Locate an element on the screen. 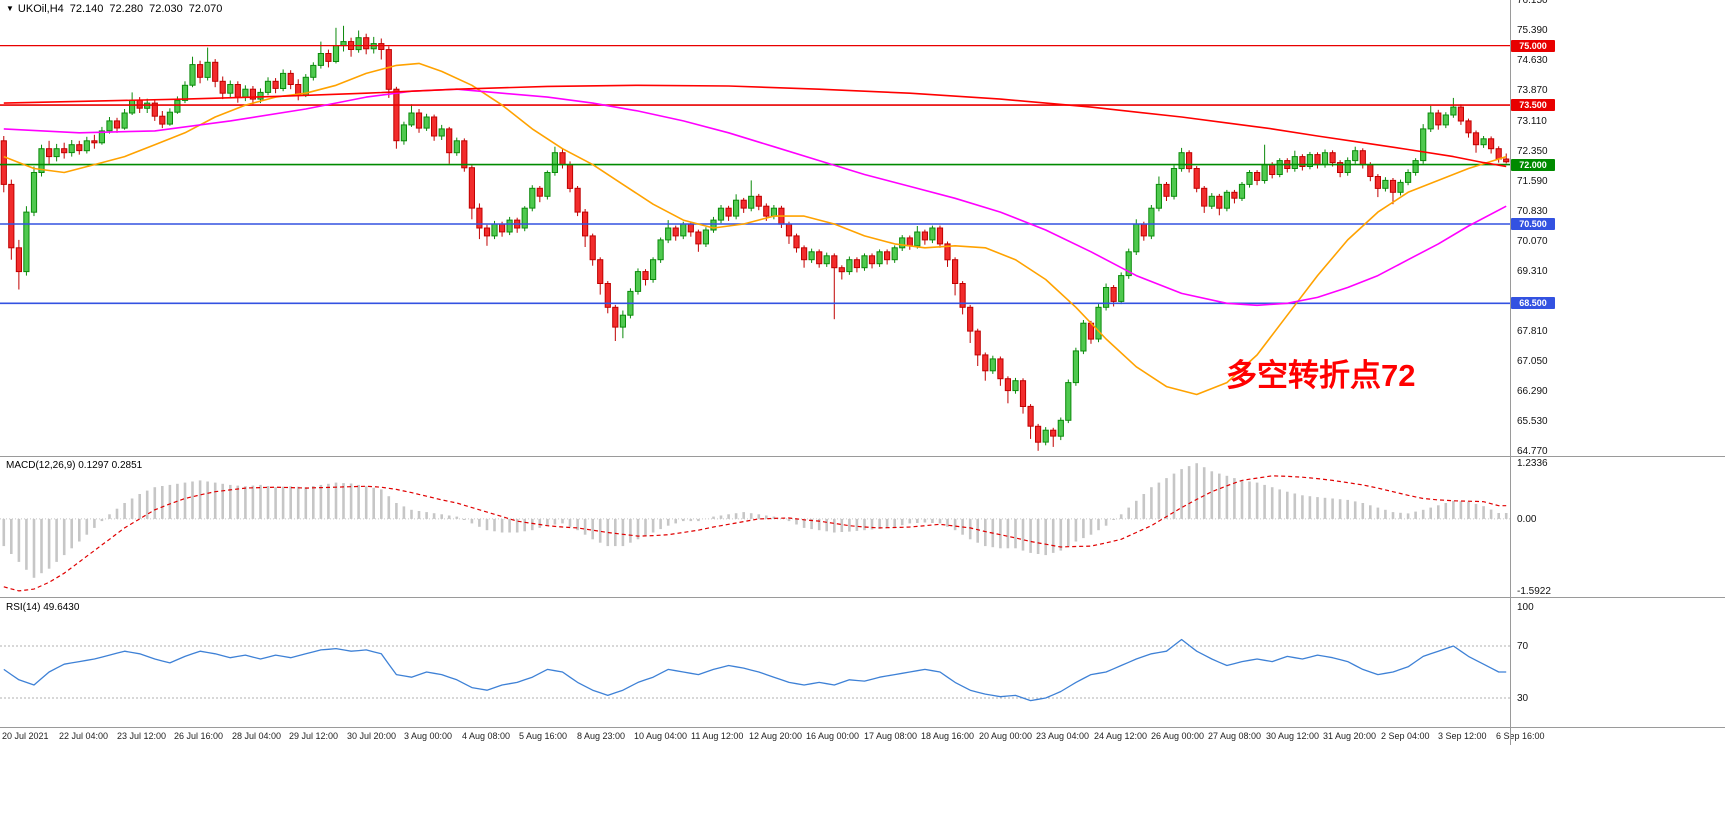  time-axis-label: 10 Aug 04:00 is located at coordinates (661, 736).